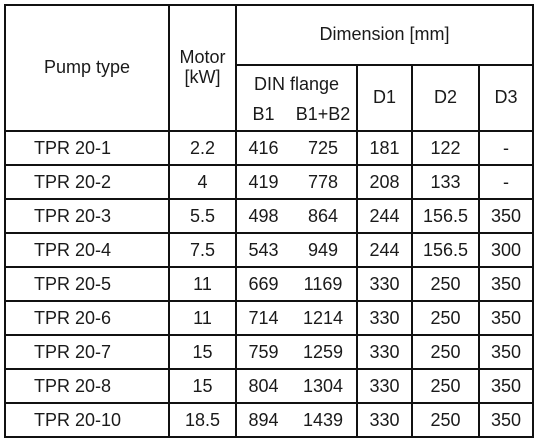 The width and height of the screenshot is (538, 443). What do you see at coordinates (324, 250) in the screenshot?
I see `cell-b1b2: 949` at bounding box center [324, 250].